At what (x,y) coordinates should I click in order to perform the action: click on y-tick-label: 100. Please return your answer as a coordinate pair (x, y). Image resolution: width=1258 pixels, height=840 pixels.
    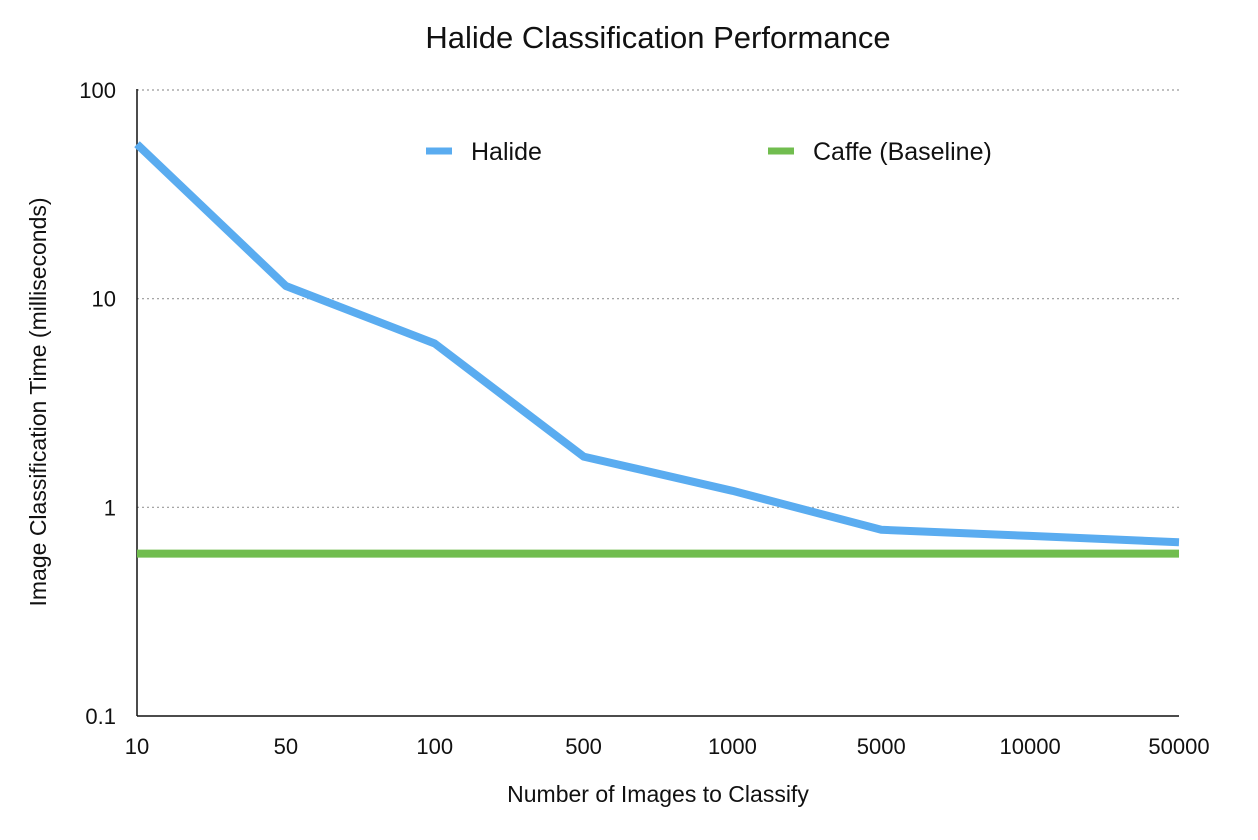
    Looking at the image, I should click on (97, 90).